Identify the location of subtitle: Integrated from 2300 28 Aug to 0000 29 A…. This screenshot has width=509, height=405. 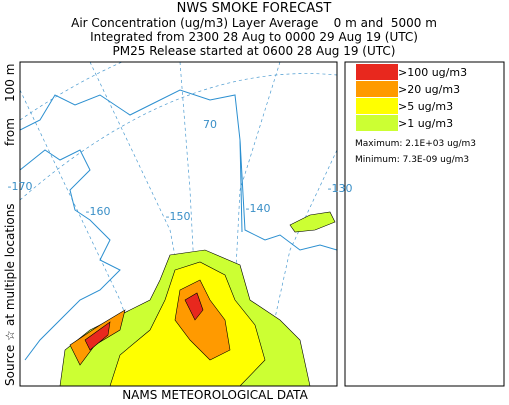
(254, 37).